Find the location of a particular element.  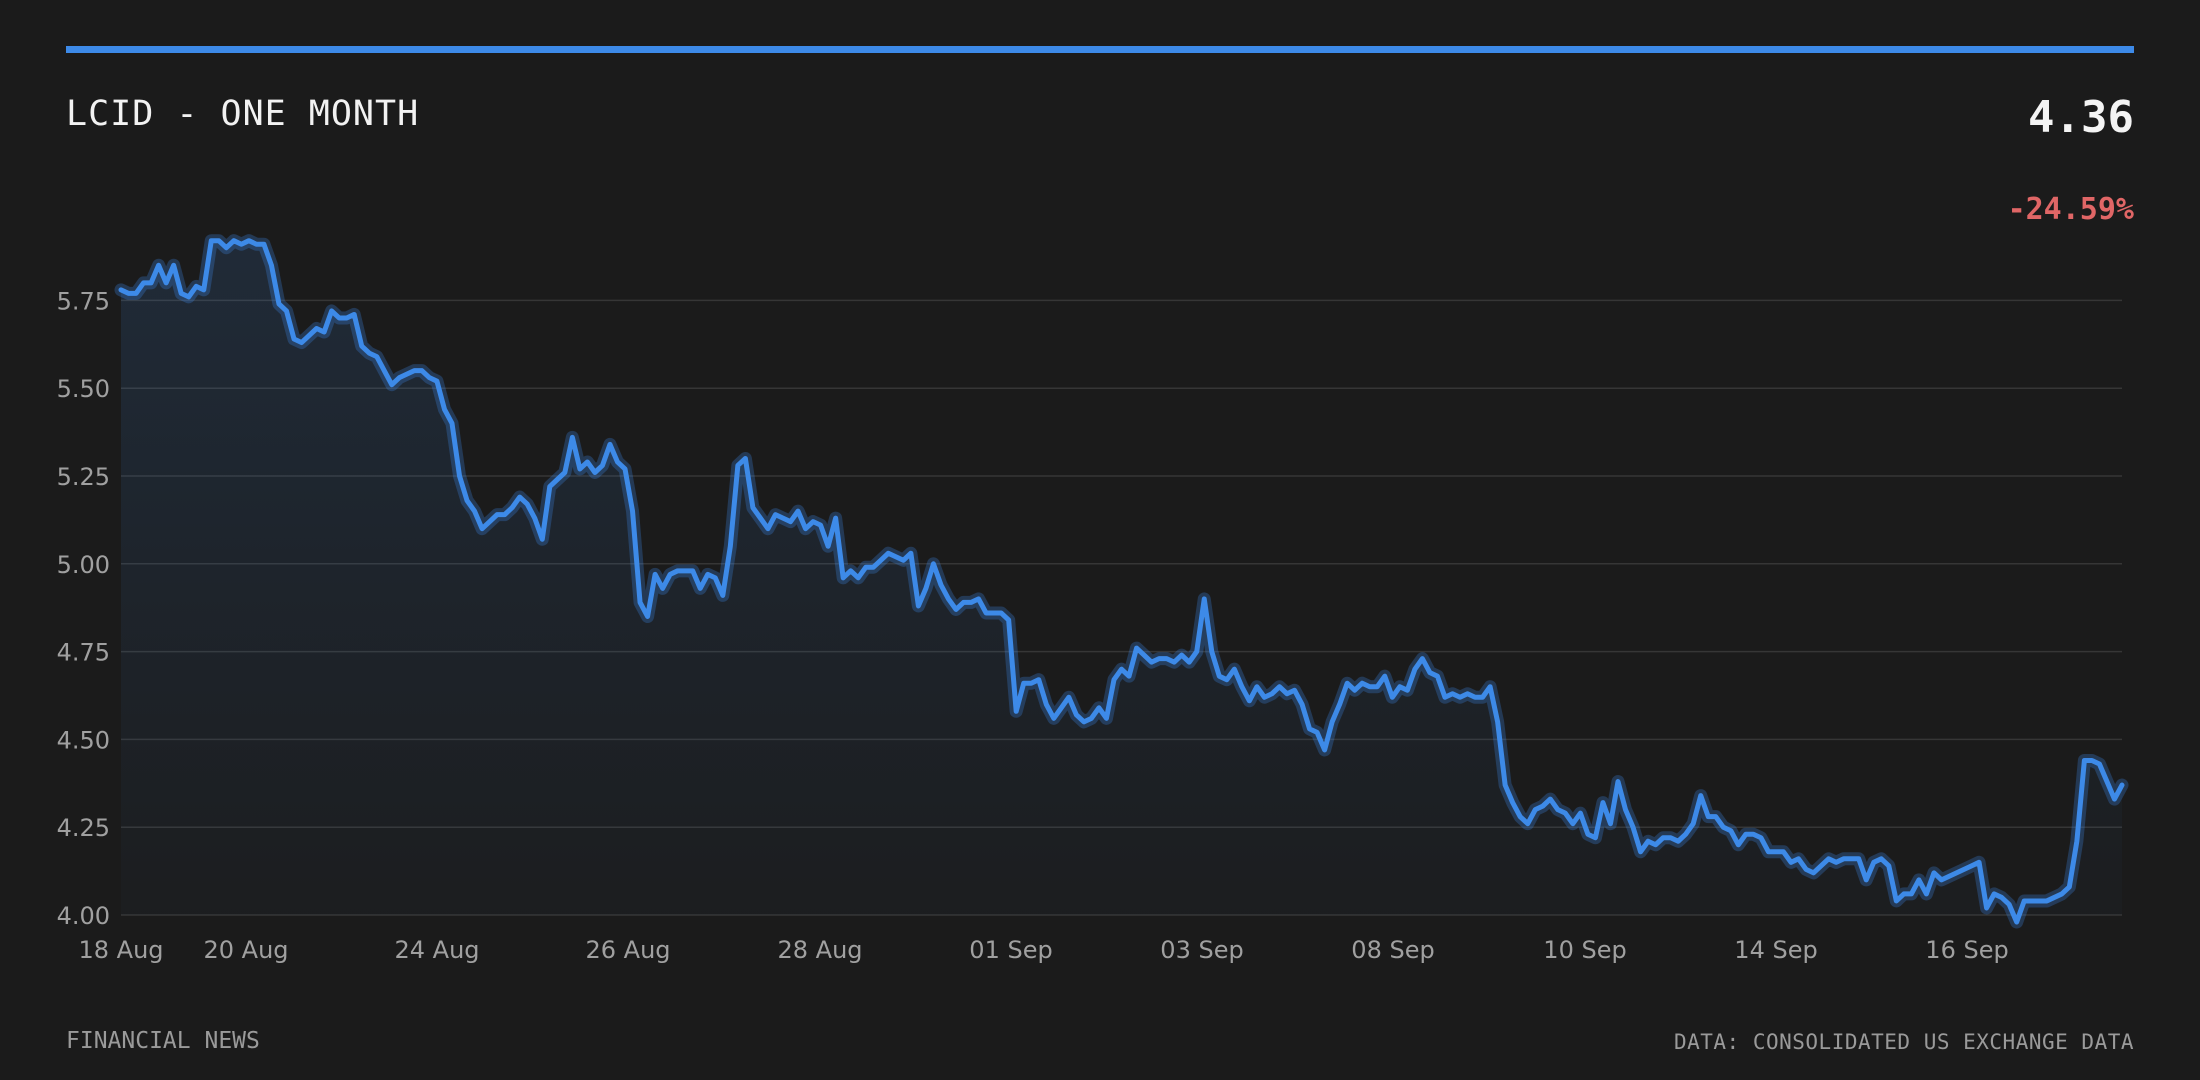

y-tick-label: 5.50 is located at coordinates (83, 389).